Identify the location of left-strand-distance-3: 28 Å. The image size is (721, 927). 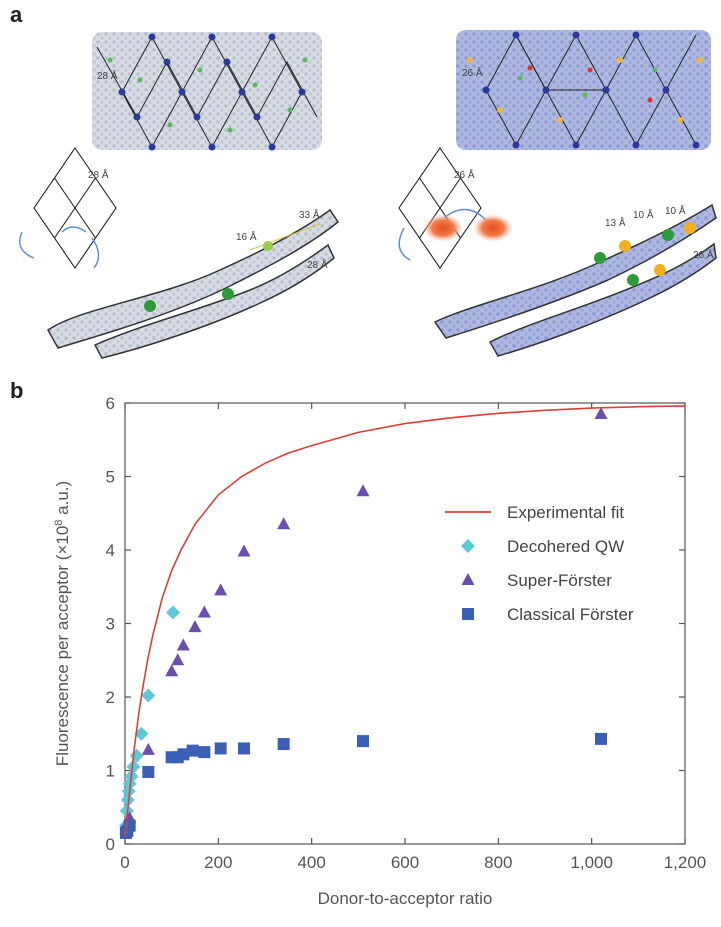
(317, 264).